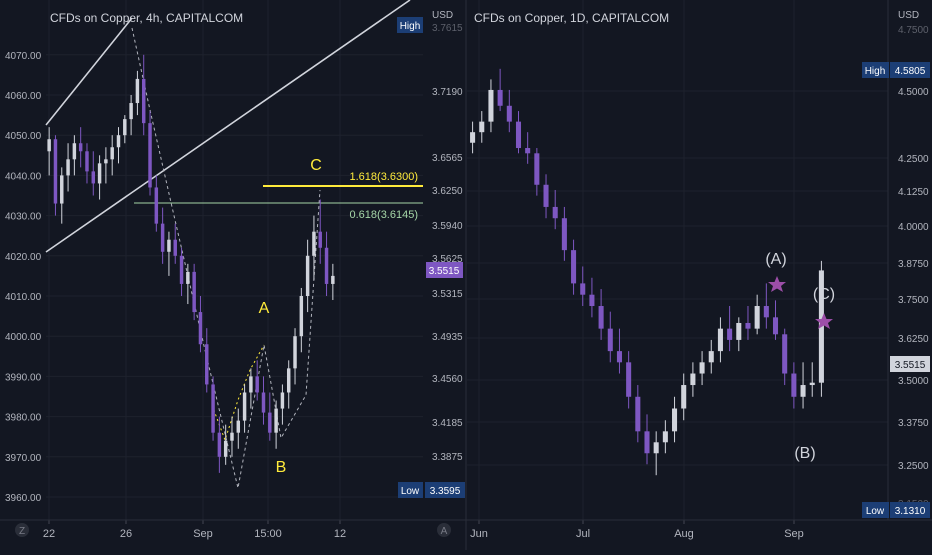 The width and height of the screenshot is (932, 555). What do you see at coordinates (804, 453) in the screenshot?
I see `wave-label-big-b: (B)` at bounding box center [804, 453].